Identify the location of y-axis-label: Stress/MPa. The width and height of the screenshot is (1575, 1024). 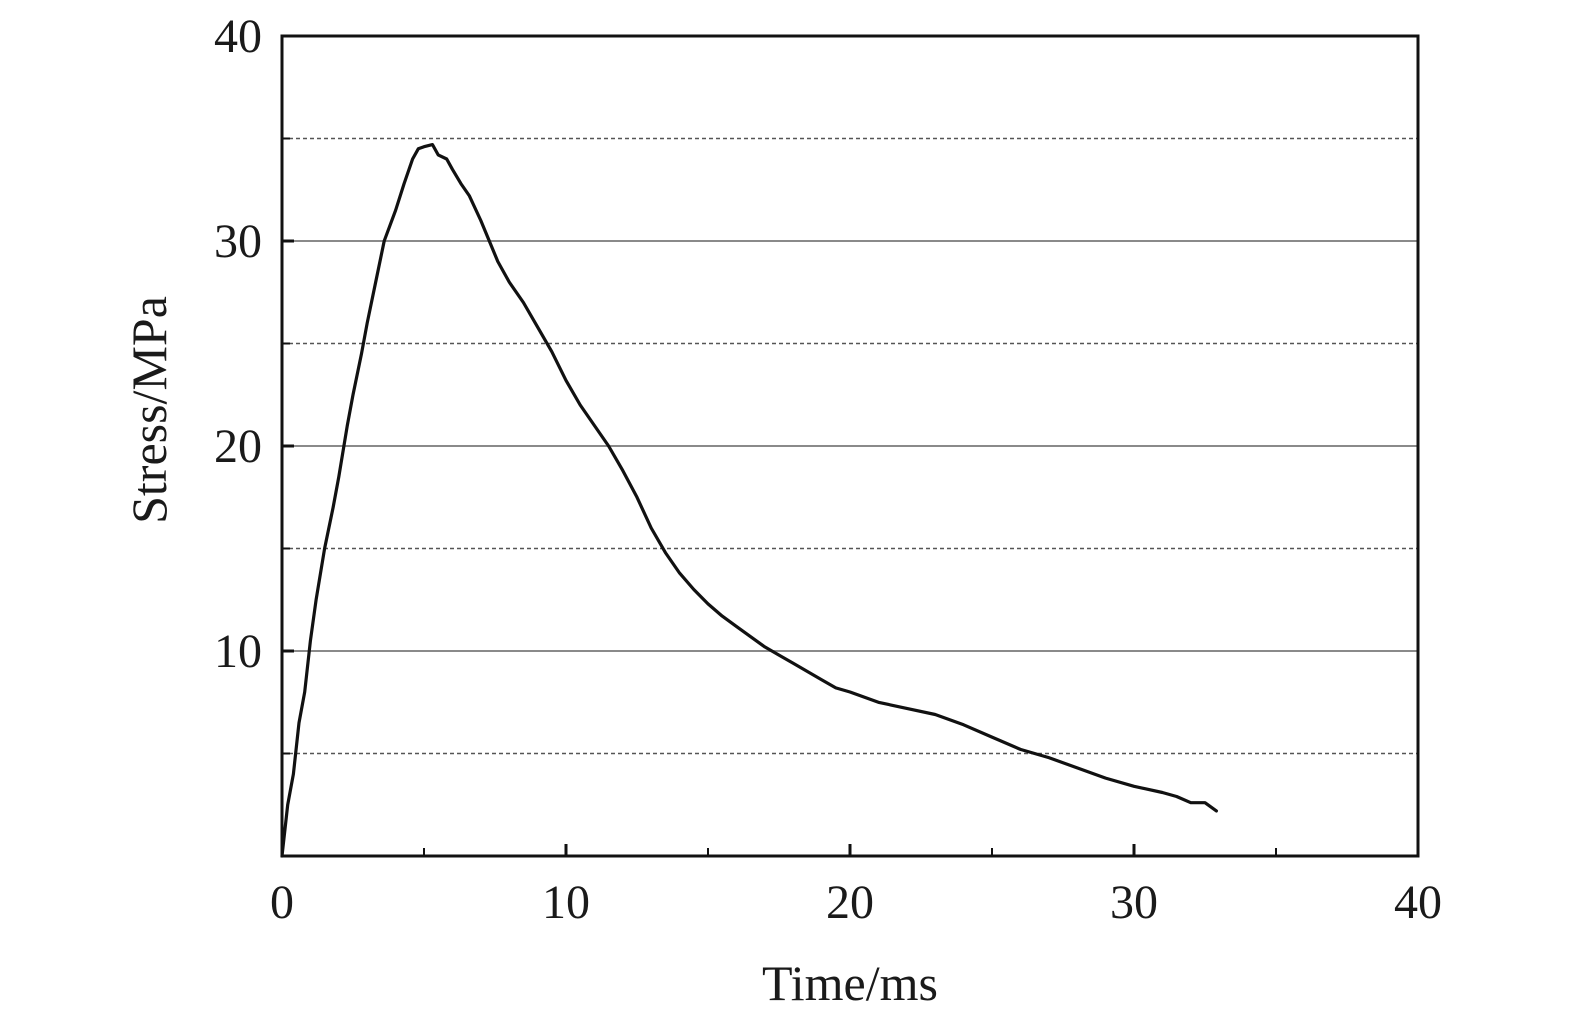
(149, 410).